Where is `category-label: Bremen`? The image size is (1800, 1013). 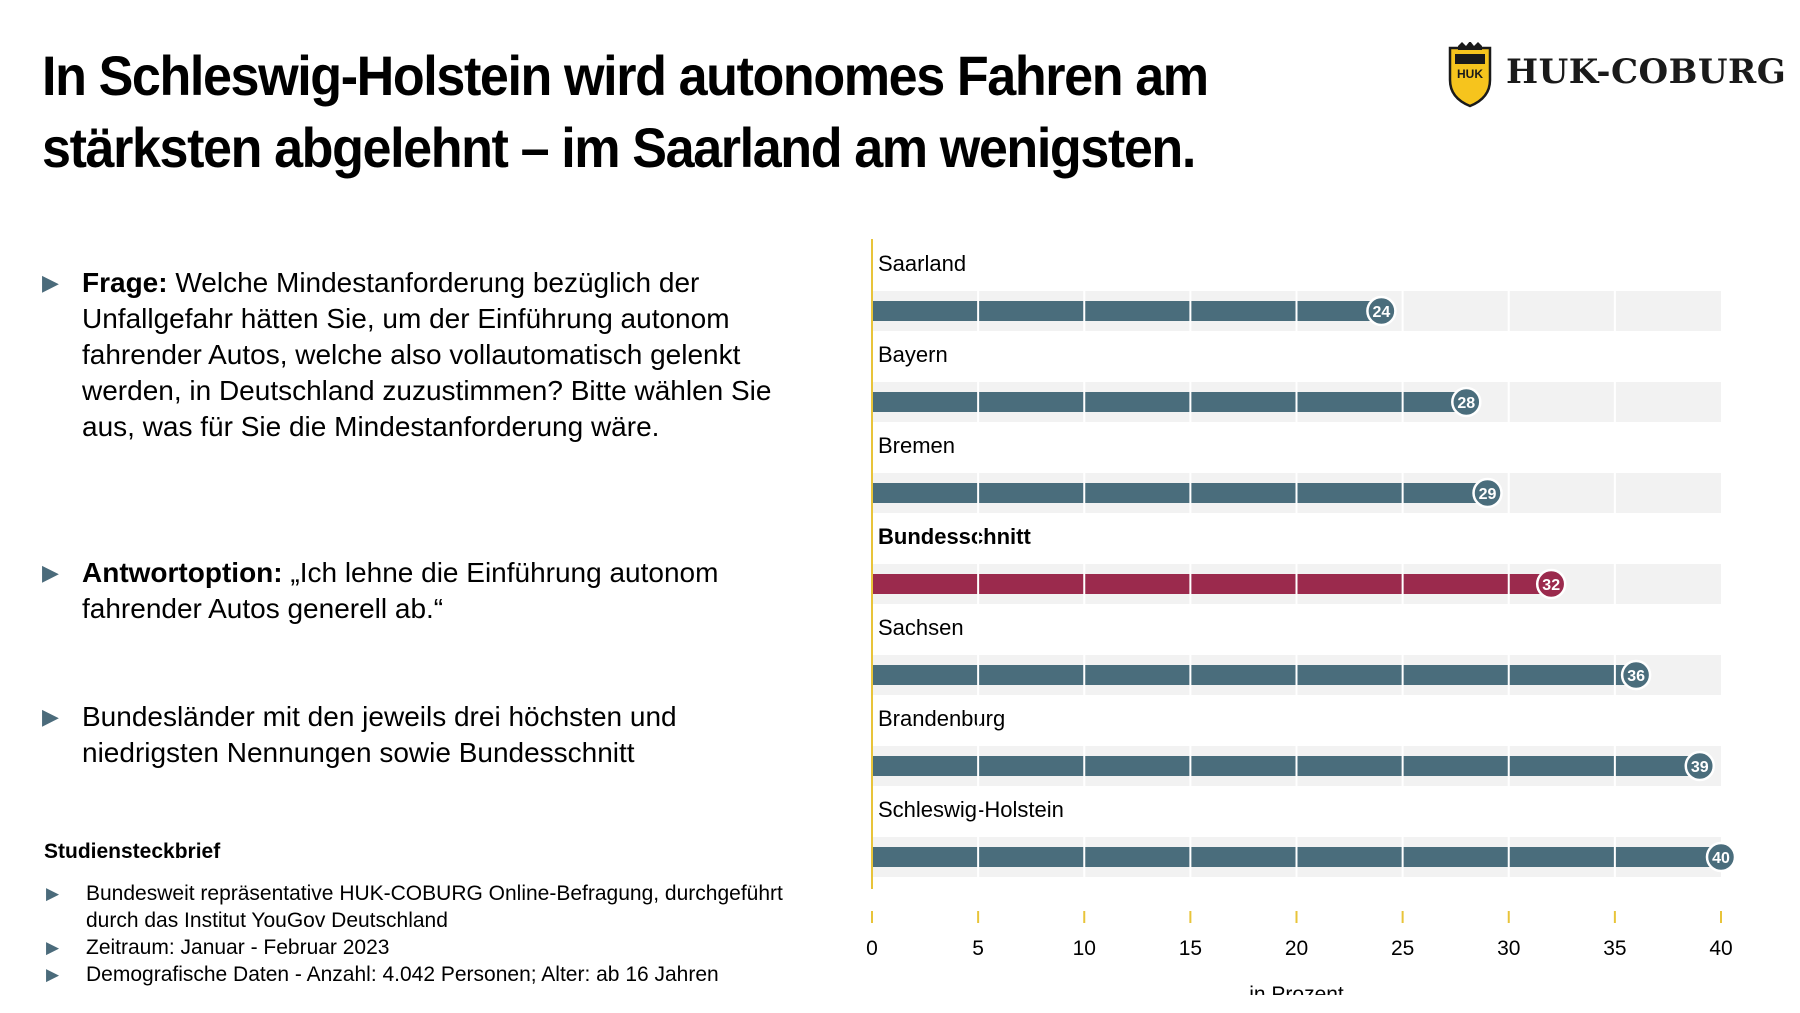
category-label: Bremen is located at coordinates (916, 445).